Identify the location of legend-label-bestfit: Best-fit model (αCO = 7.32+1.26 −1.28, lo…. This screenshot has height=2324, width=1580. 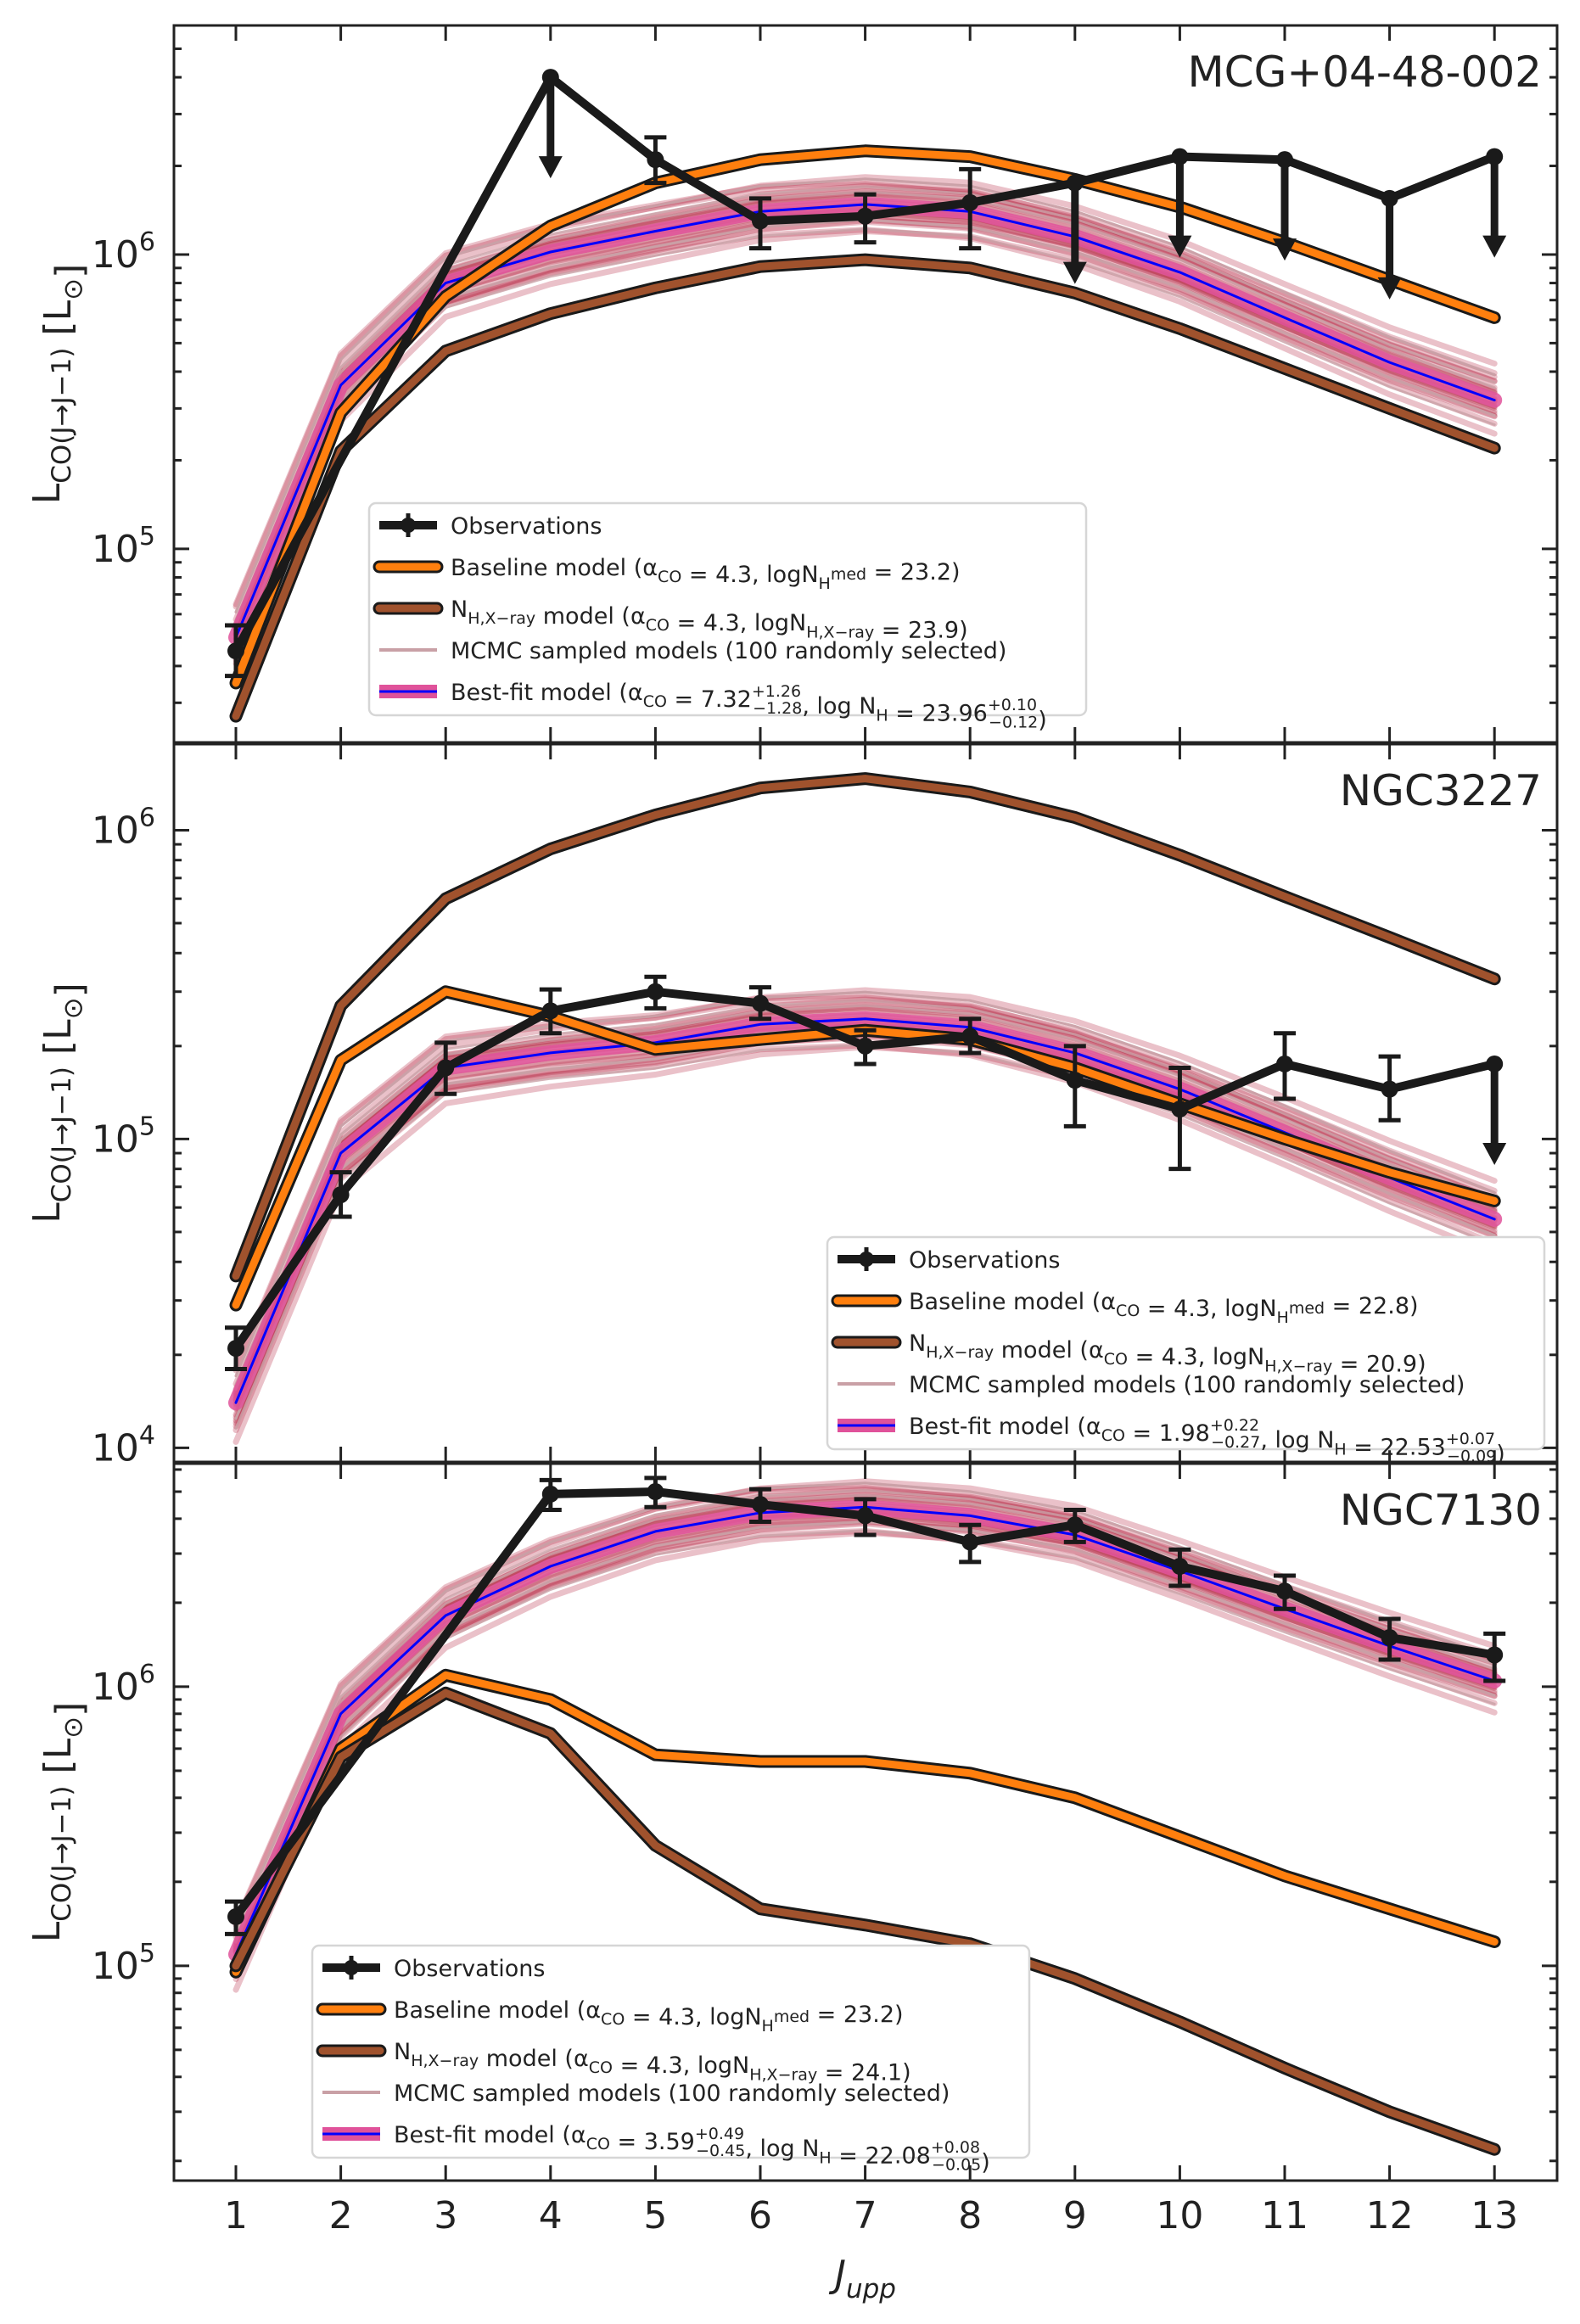
(749, 707).